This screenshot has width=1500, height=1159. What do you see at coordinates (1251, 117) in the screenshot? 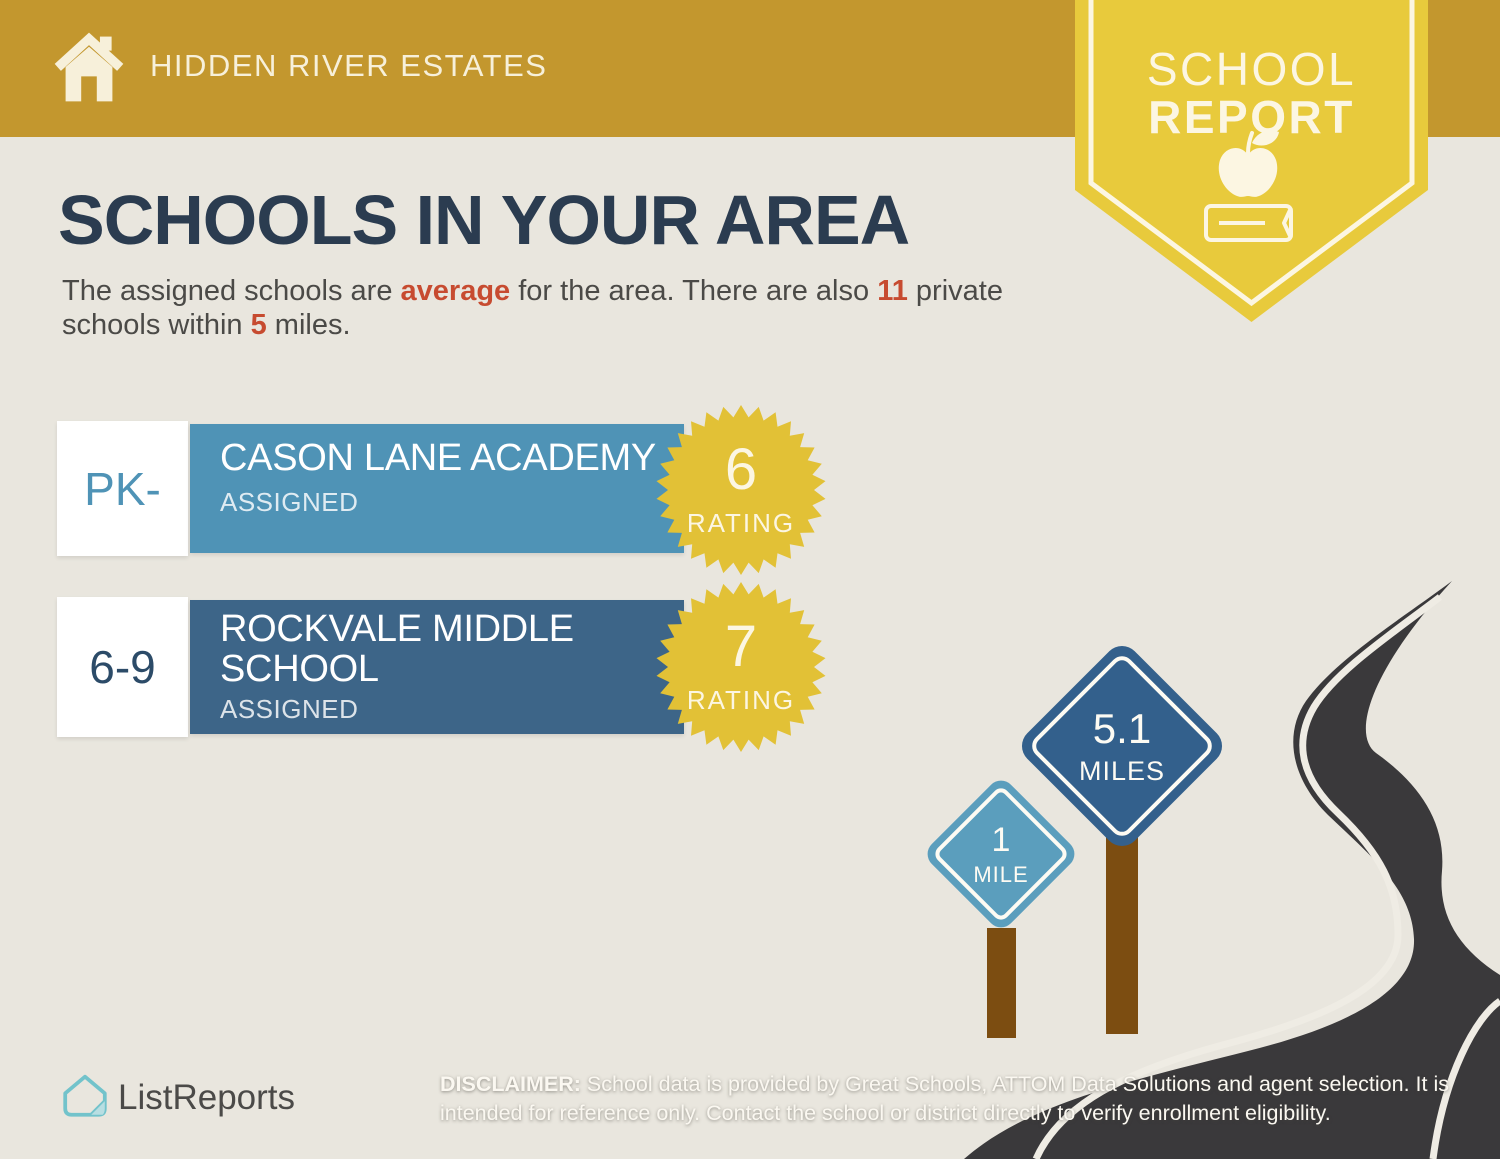
I see `badge-title-line2: REPORT` at bounding box center [1251, 117].